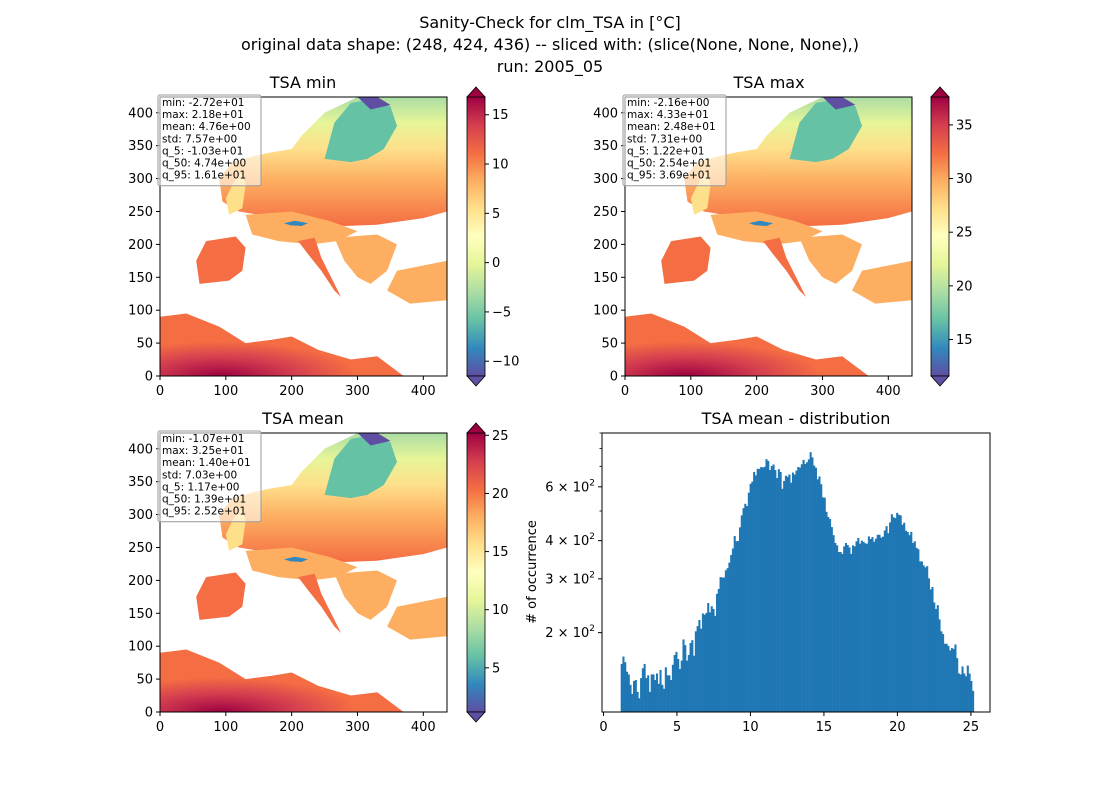 The width and height of the screenshot is (1100, 800). Describe the element at coordinates (203, 115) in the screenshot. I see `stats-line: max: 2.18e+01` at that location.